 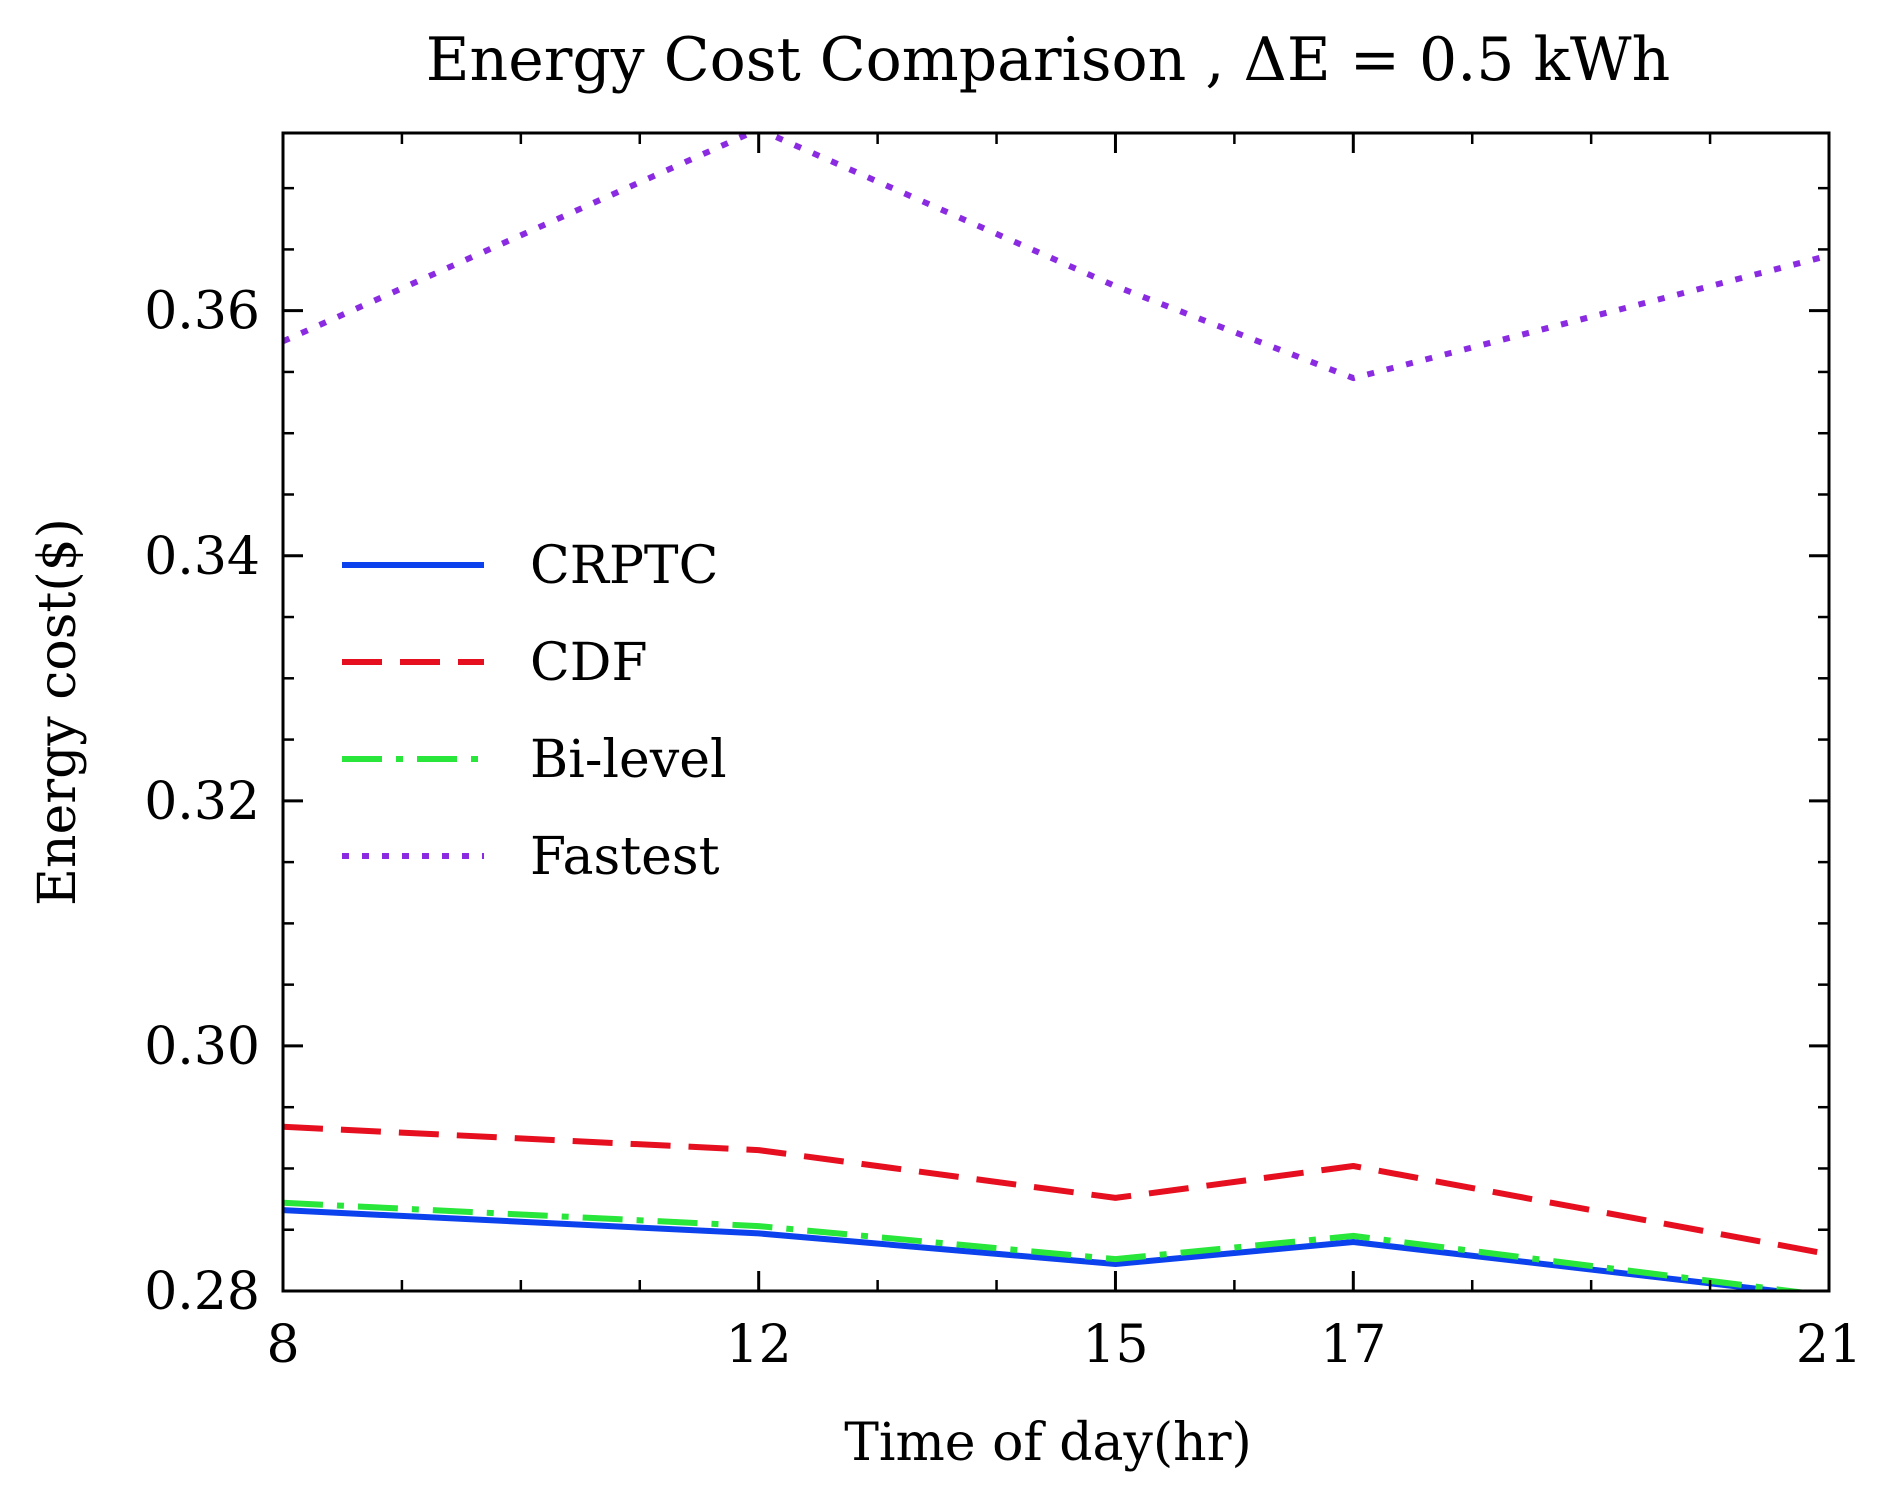 I want to click on x-axis-title: Time of day(hr), so click(x=1048, y=1443).